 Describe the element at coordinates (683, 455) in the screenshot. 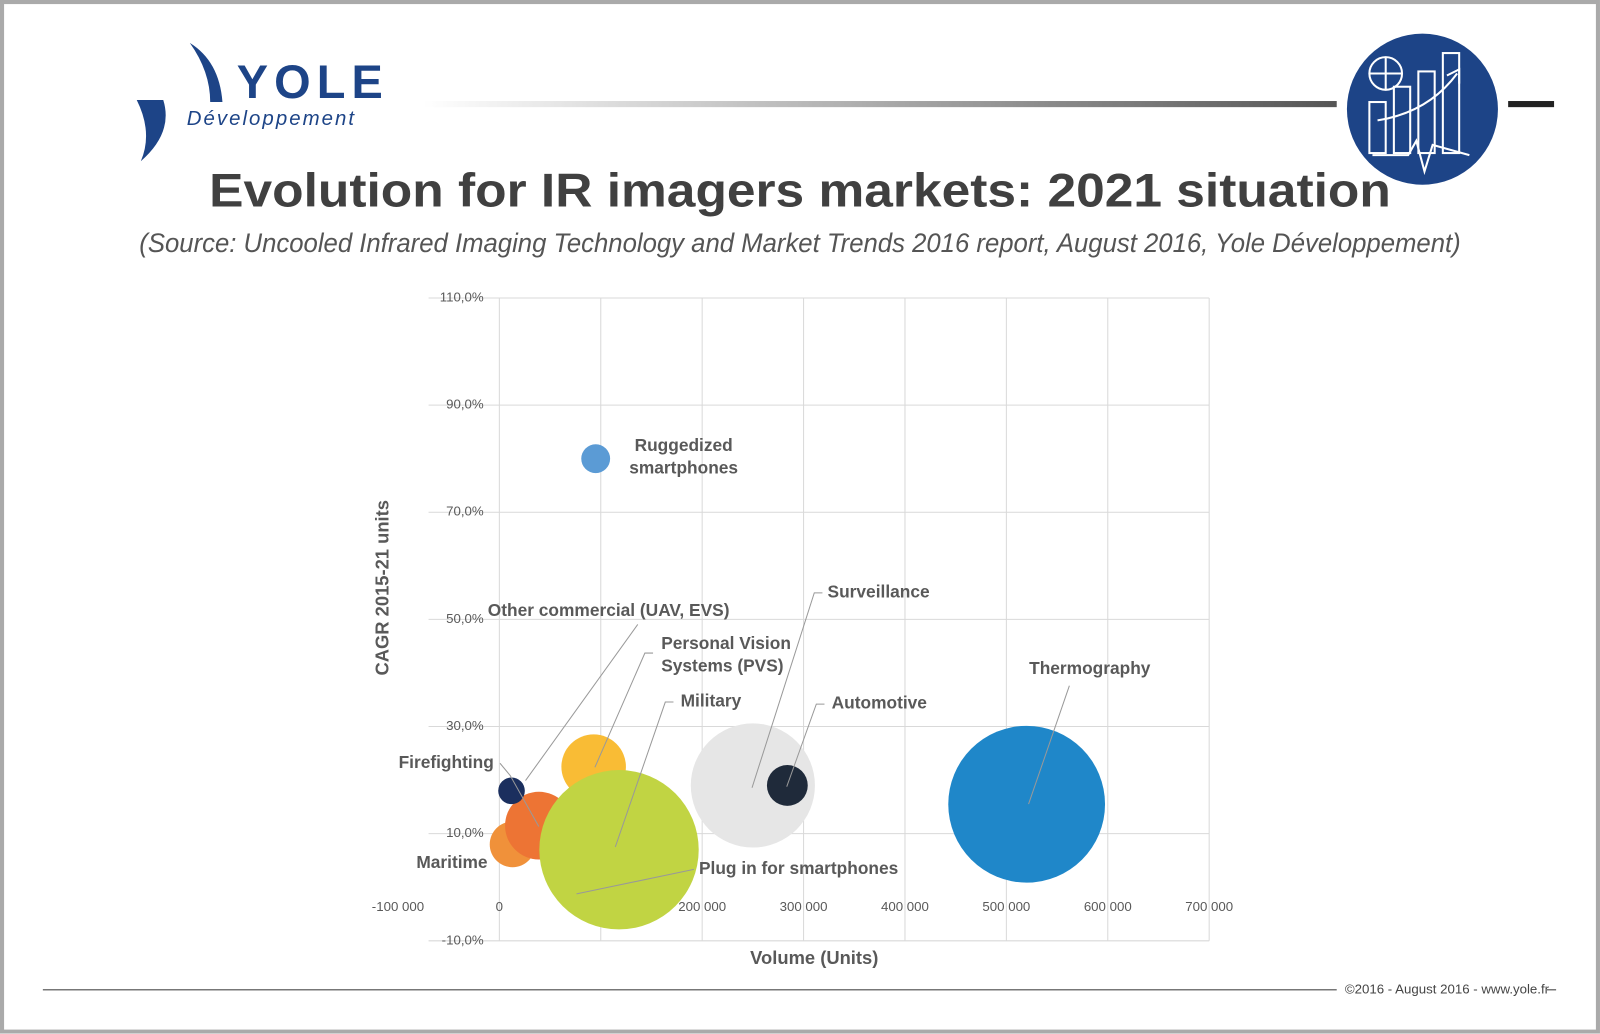

I see `bubble-label: Ruggedized smartphones` at that location.